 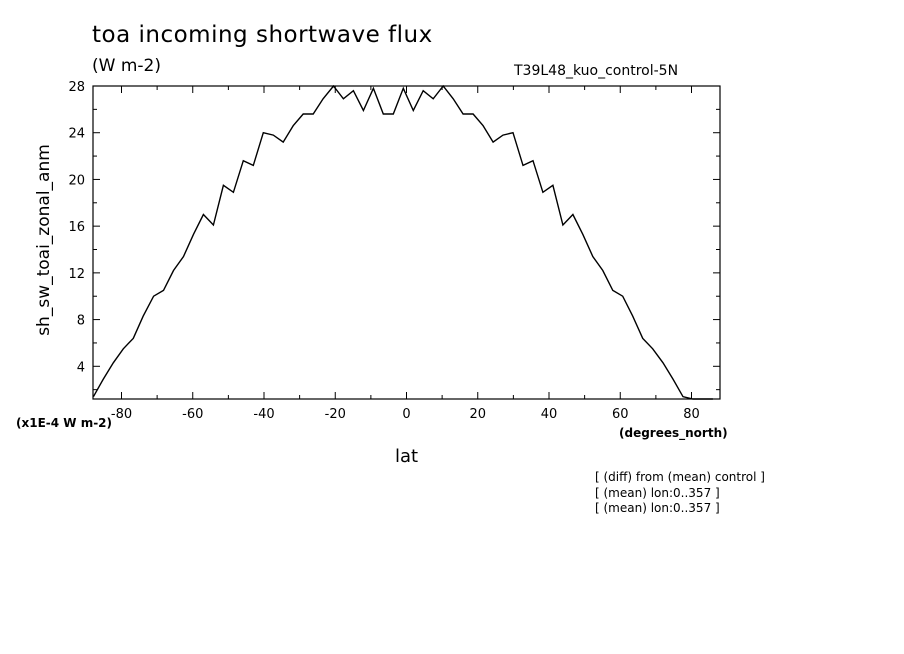 What do you see at coordinates (549, 414) in the screenshot?
I see `x-tick-label: 40` at bounding box center [549, 414].